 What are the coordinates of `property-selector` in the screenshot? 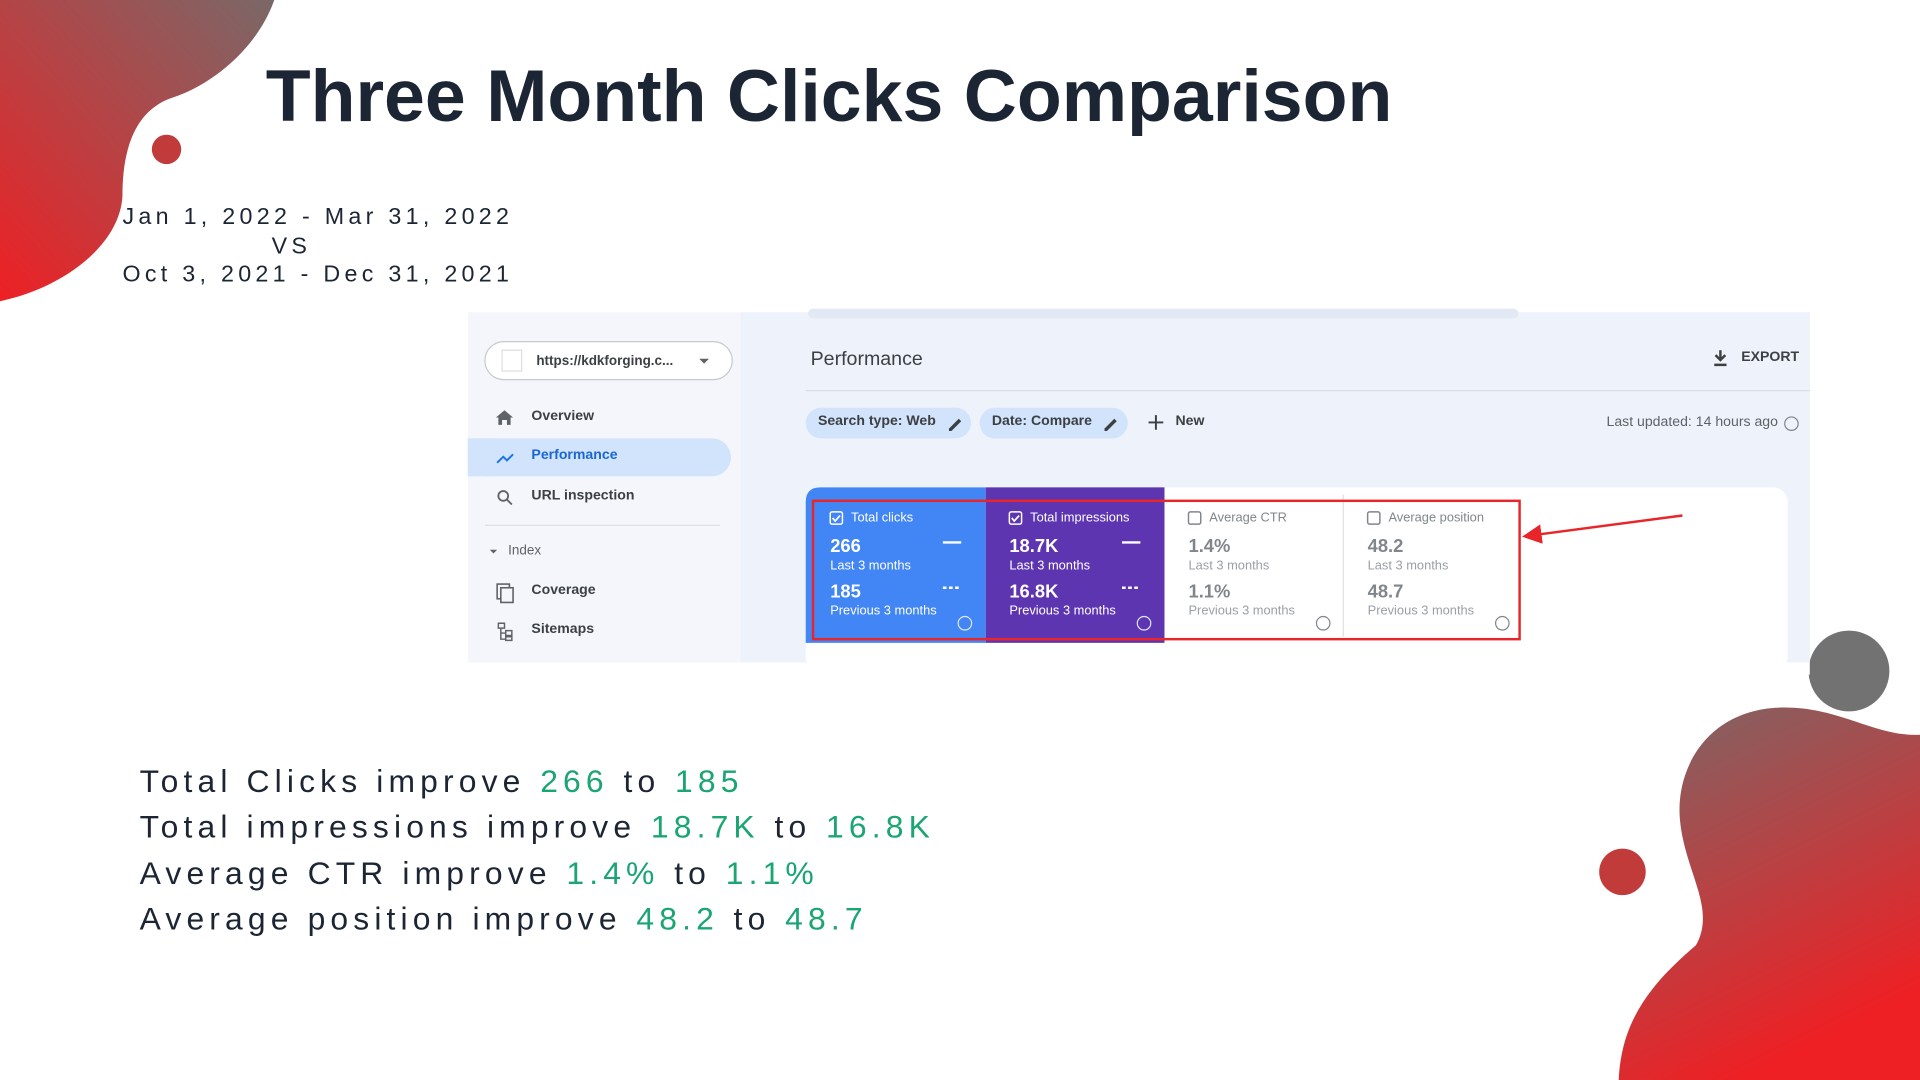 It's located at (608, 361).